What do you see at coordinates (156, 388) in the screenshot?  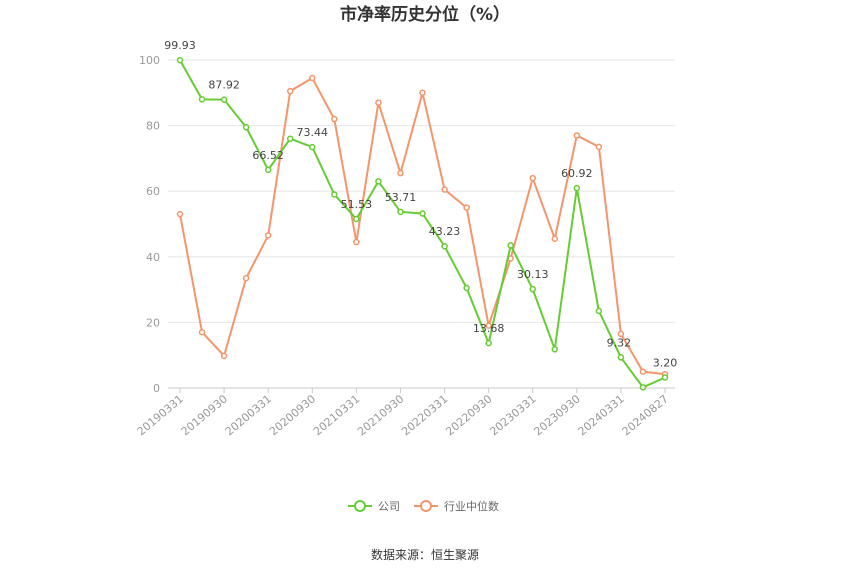 I see `y-tick-label: 0` at bounding box center [156, 388].